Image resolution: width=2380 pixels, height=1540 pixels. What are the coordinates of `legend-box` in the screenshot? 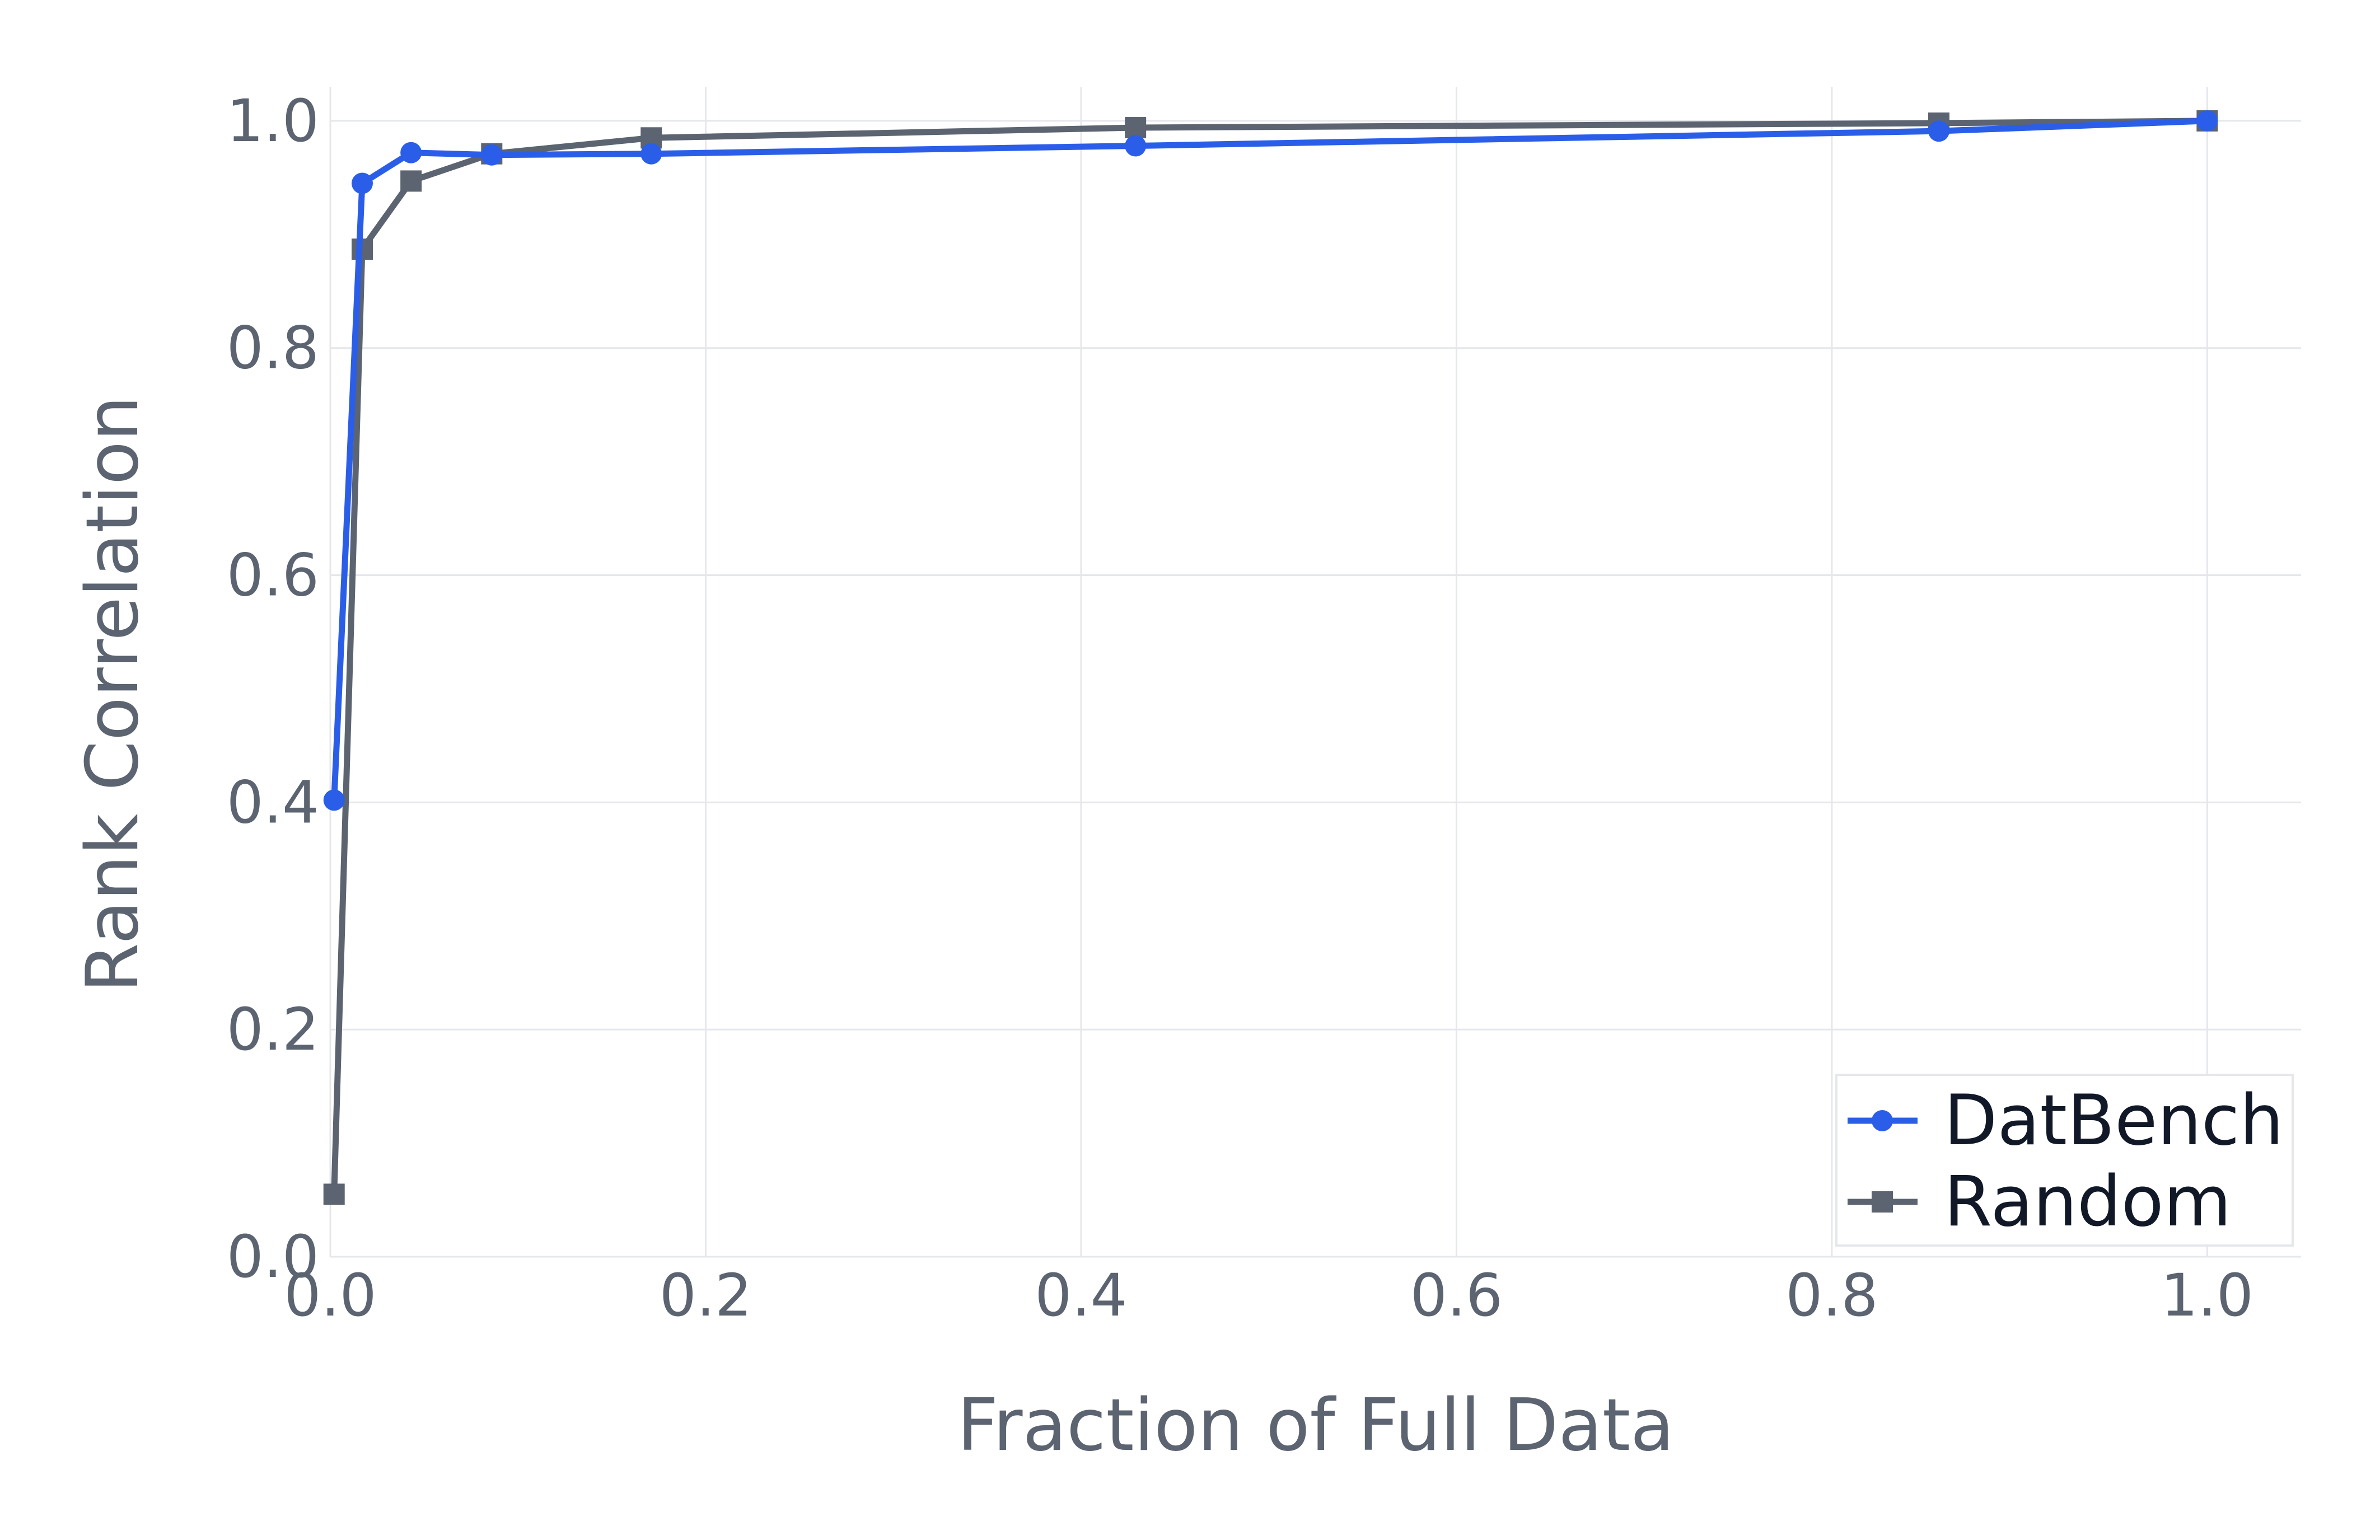 It's located at (2064, 1160).